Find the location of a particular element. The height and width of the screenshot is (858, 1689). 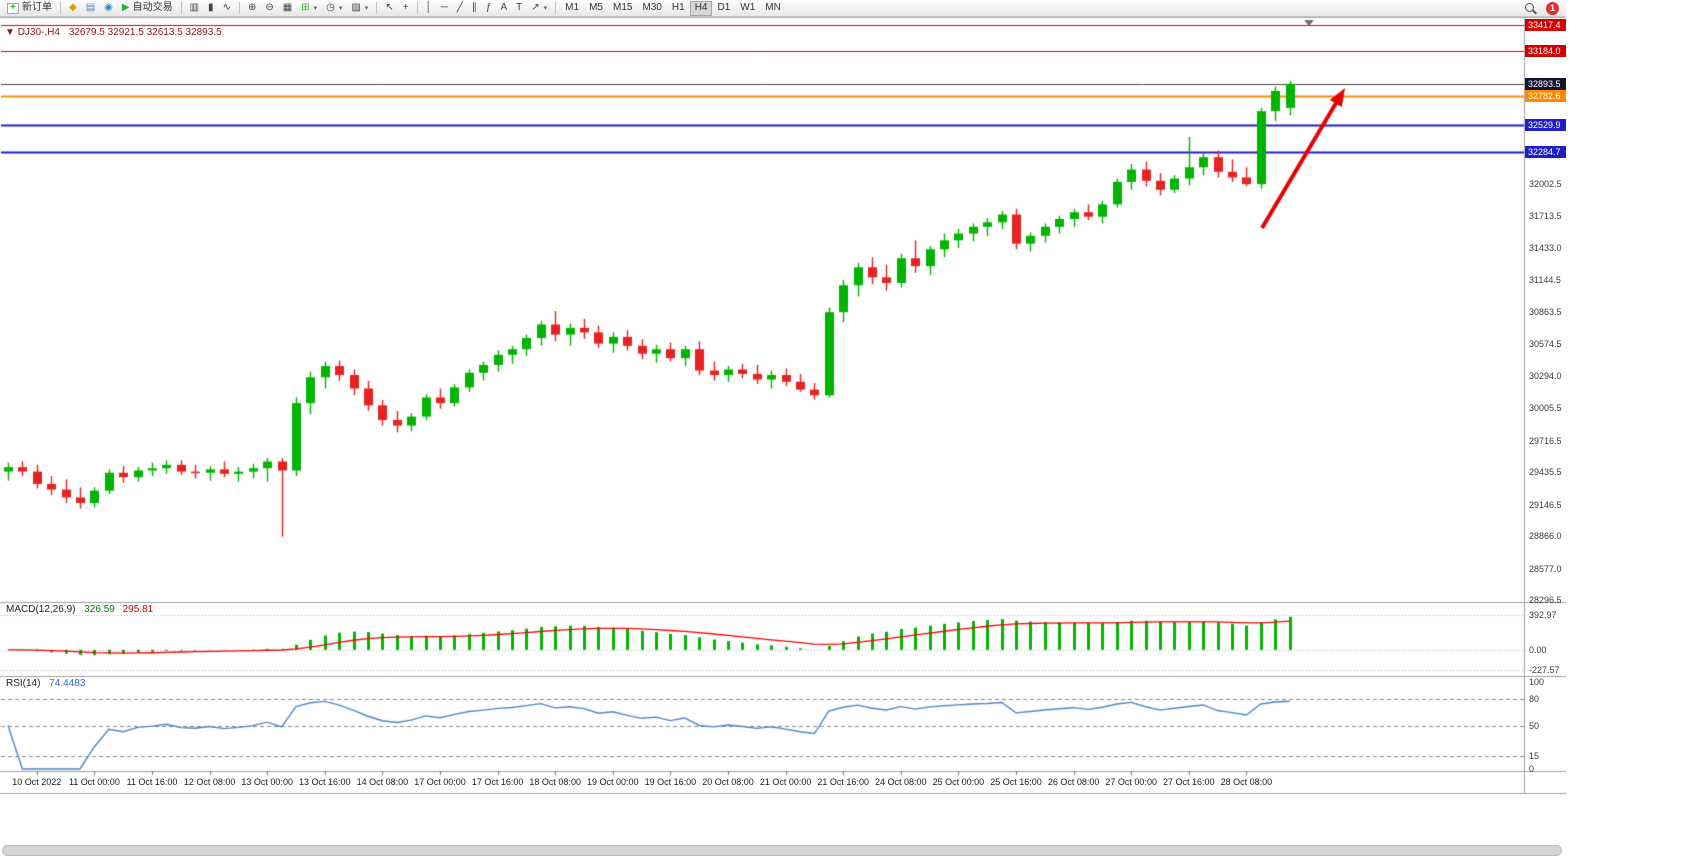

horizontal-line-icon: ─ is located at coordinates (444, 7).